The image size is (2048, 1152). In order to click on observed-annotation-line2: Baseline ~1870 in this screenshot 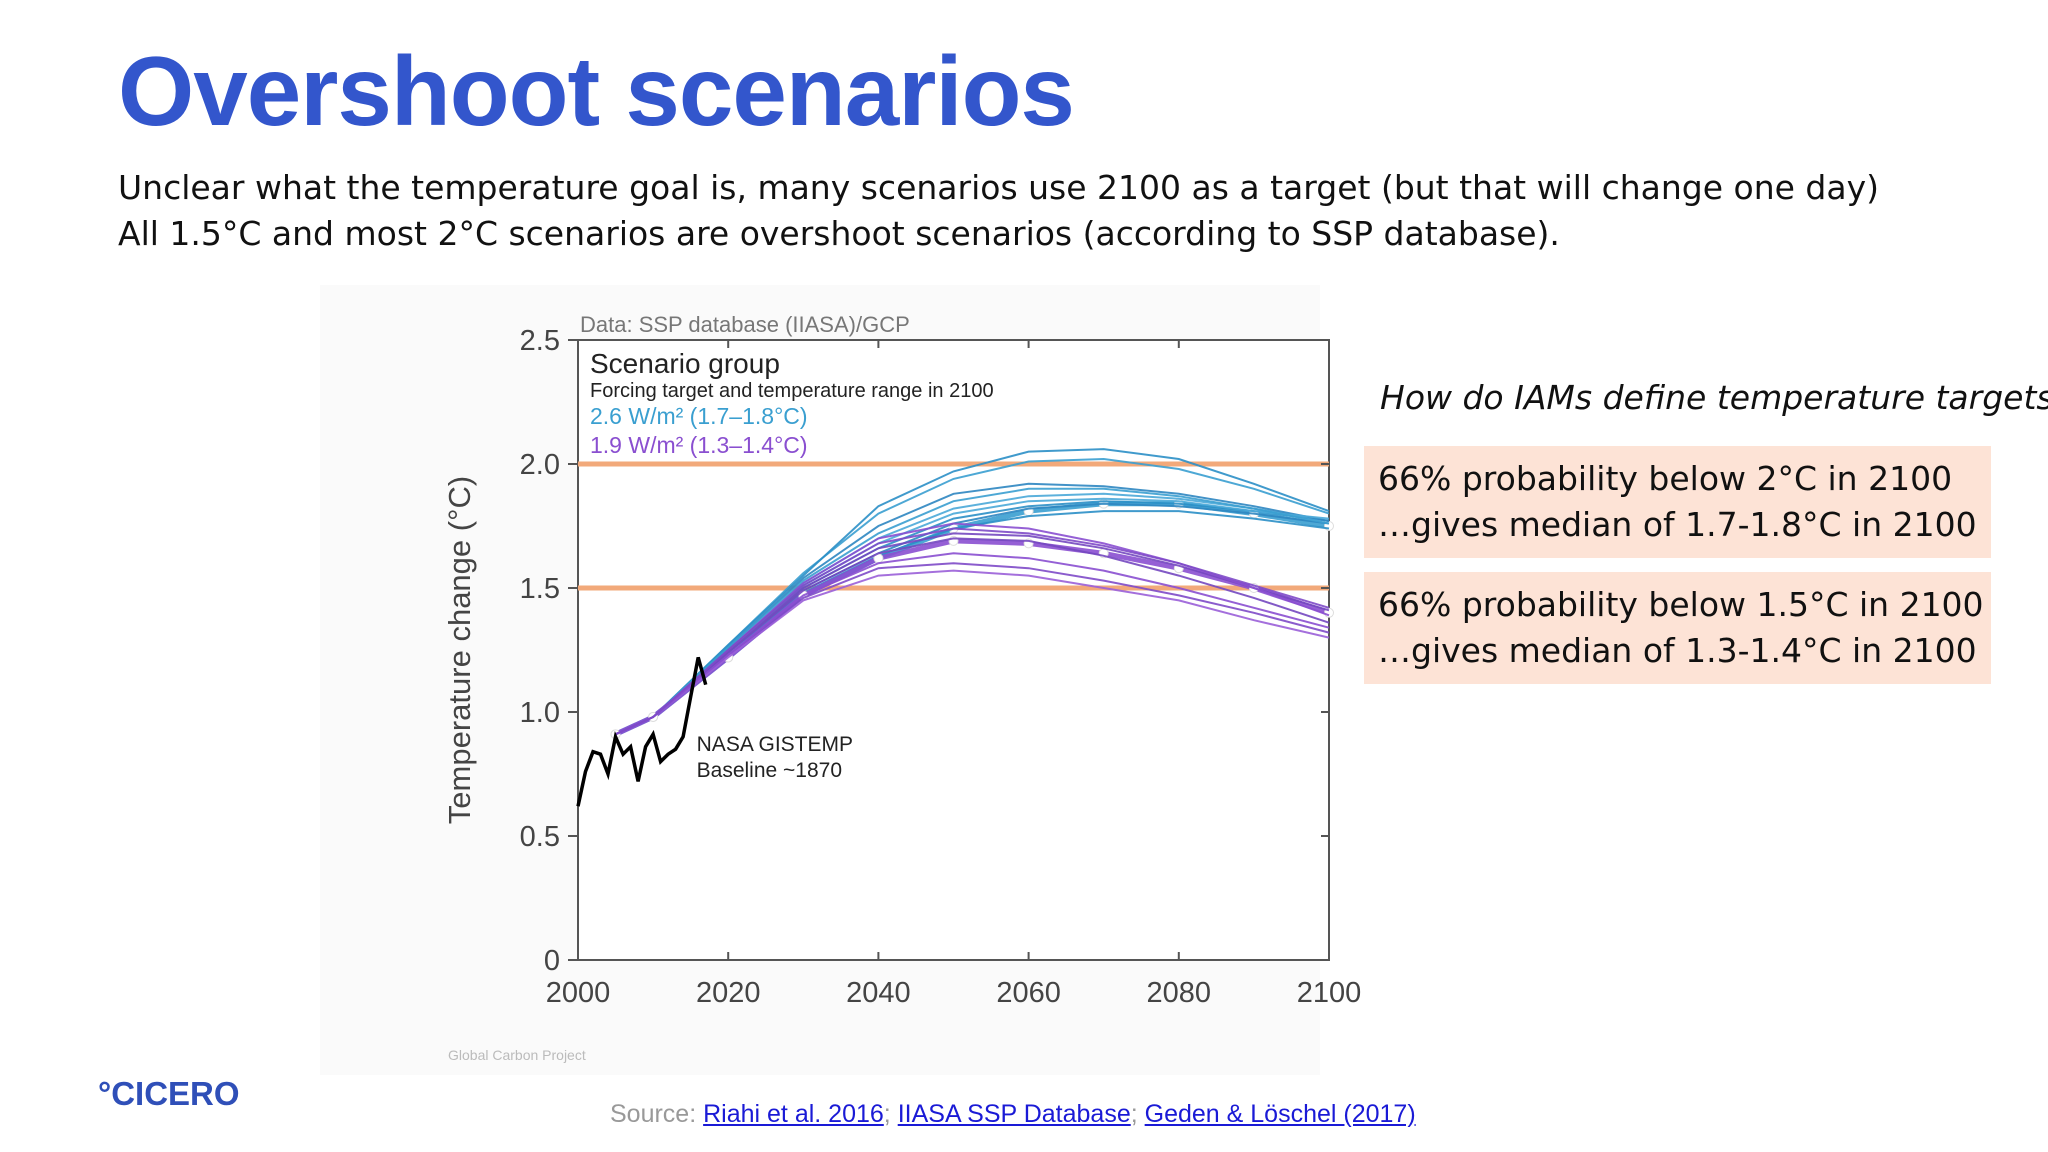, I will do `click(769, 770)`.